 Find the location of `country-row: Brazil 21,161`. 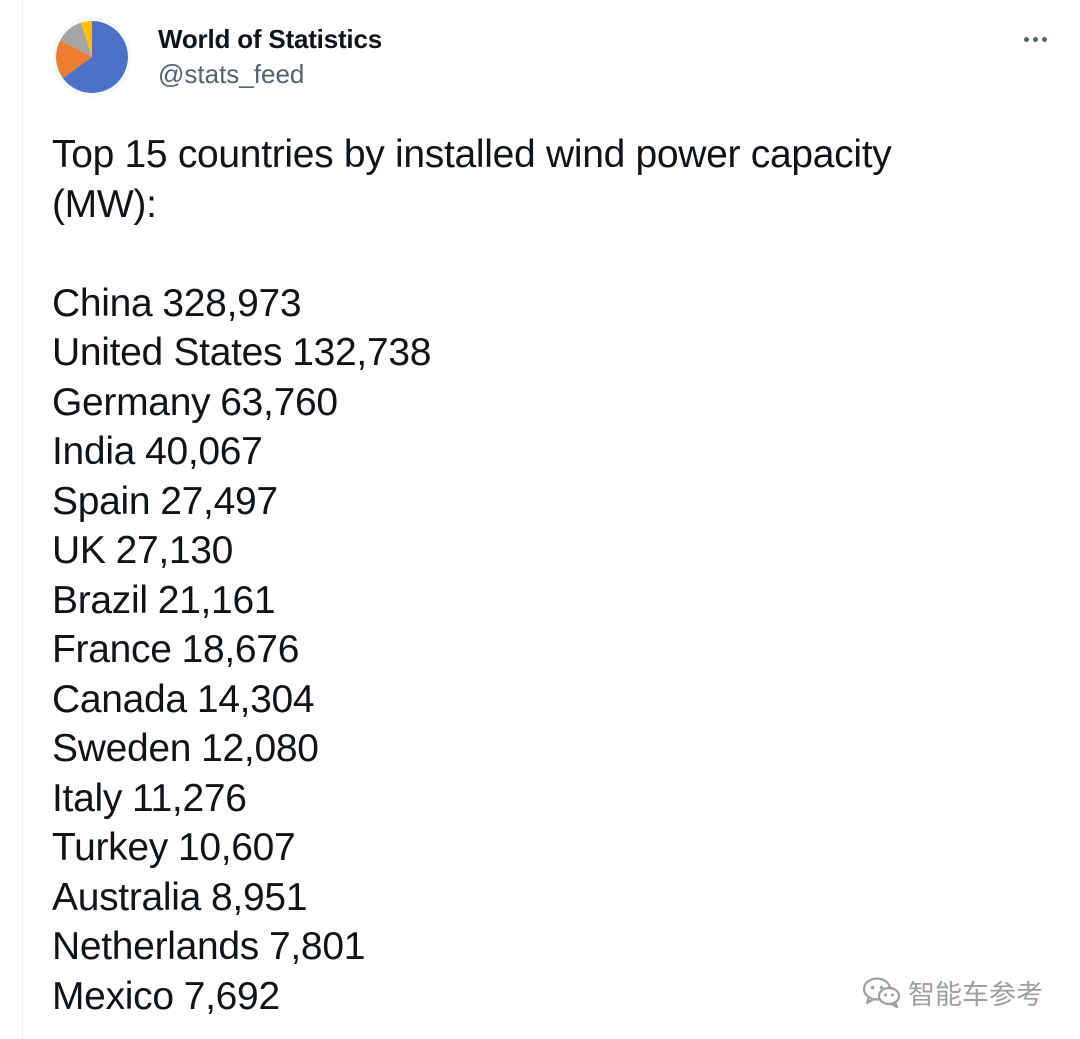

country-row: Brazil 21,161 is located at coordinates (547, 601).